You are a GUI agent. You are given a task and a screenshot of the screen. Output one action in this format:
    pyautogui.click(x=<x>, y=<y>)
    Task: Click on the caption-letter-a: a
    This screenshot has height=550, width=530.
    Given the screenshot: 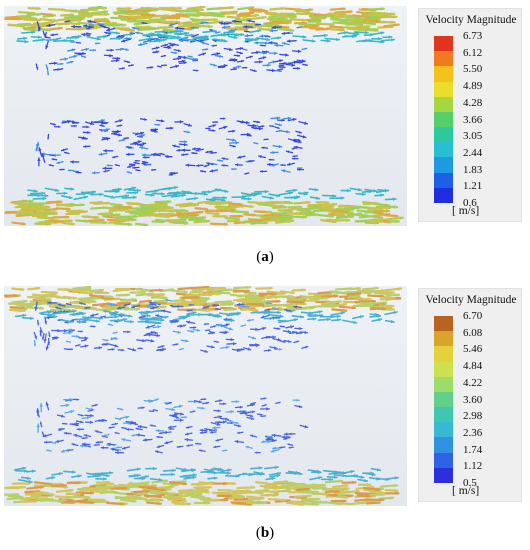 What is the action you would take?
    pyautogui.click(x=265, y=257)
    